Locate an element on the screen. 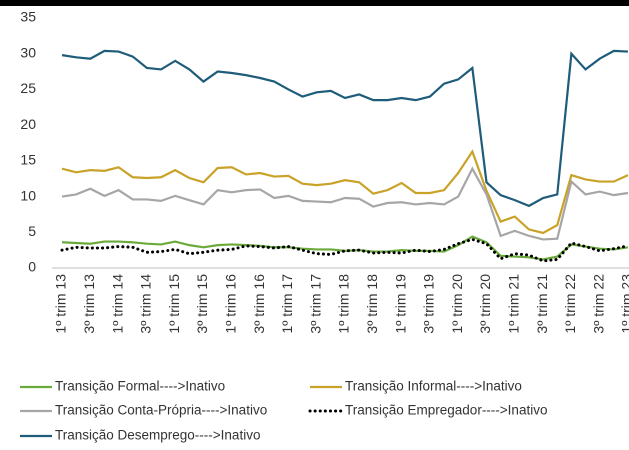 The height and width of the screenshot is (450, 629). x-tick-label: 3º trim 14 is located at coordinates (146, 304).